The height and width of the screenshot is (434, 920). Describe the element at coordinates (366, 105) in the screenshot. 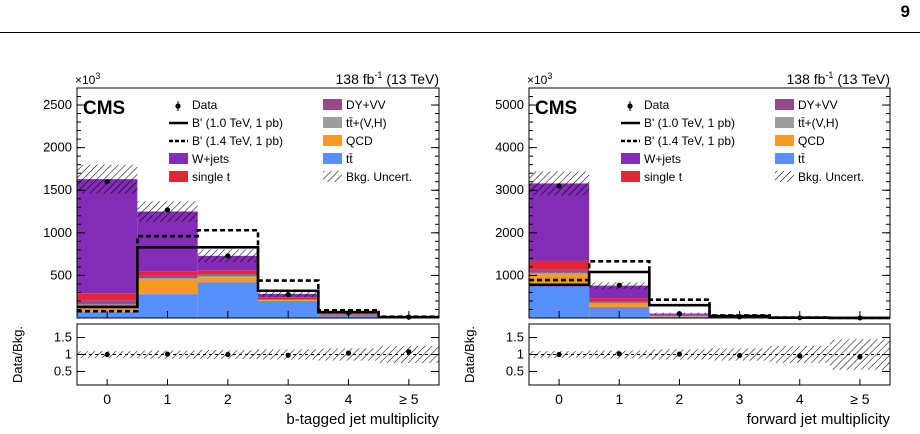

I see `legend-label-dyvv: DY+VV` at that location.